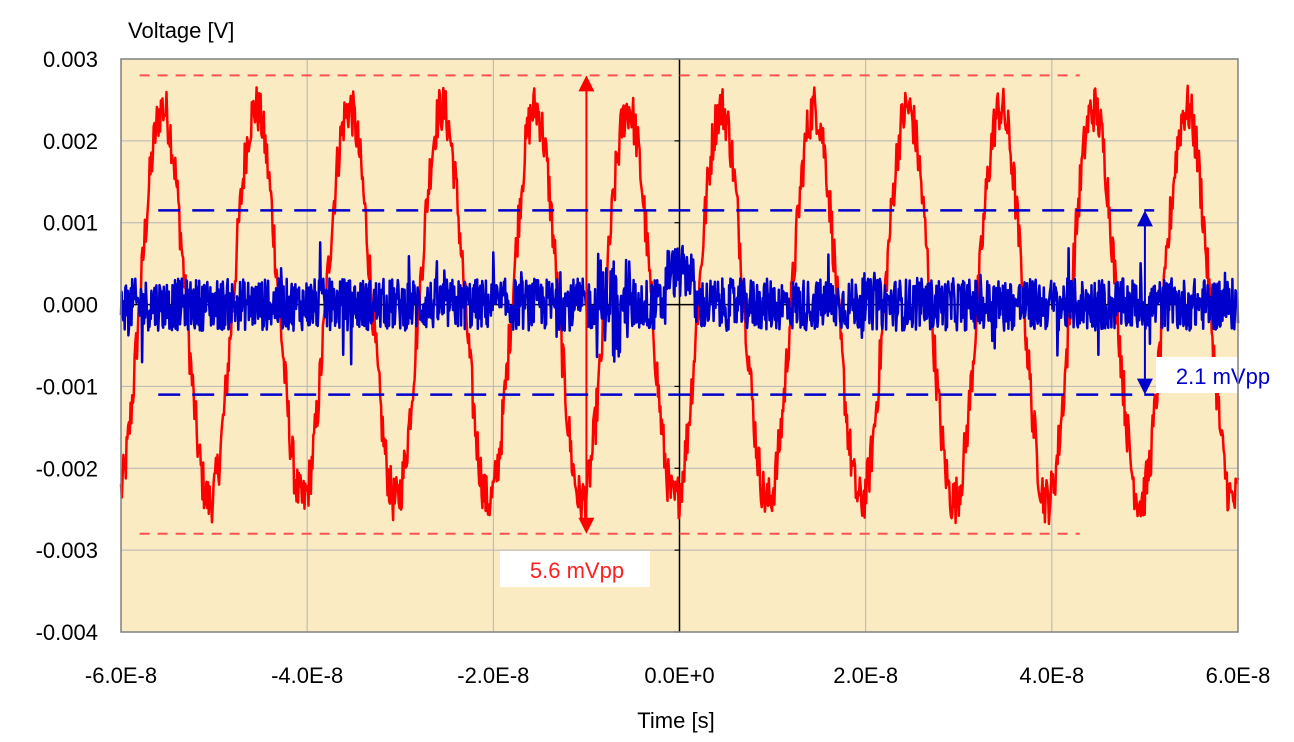 This screenshot has width=1294, height=742. Describe the element at coordinates (586, 83) in the screenshot. I see `red-amplitude-arrow-head-top` at that location.